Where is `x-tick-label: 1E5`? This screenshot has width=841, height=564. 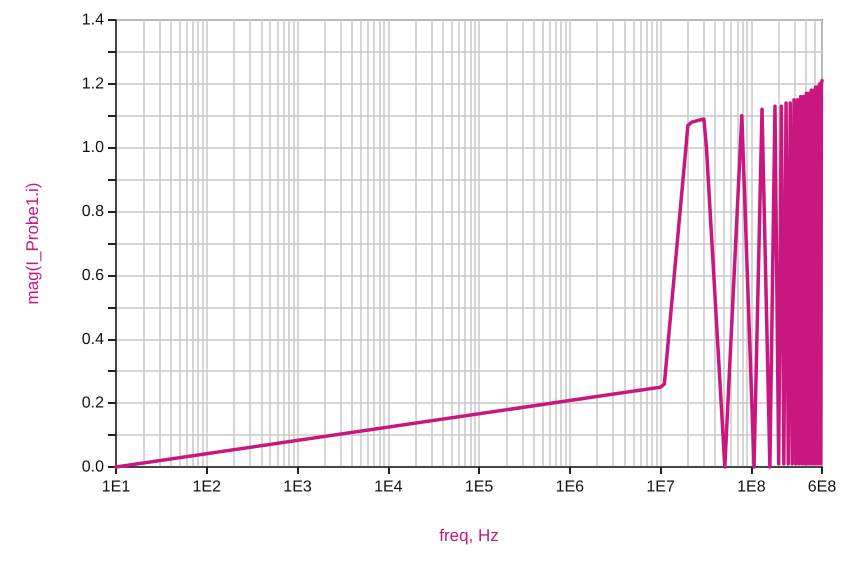
x-tick-label: 1E5 is located at coordinates (479, 487).